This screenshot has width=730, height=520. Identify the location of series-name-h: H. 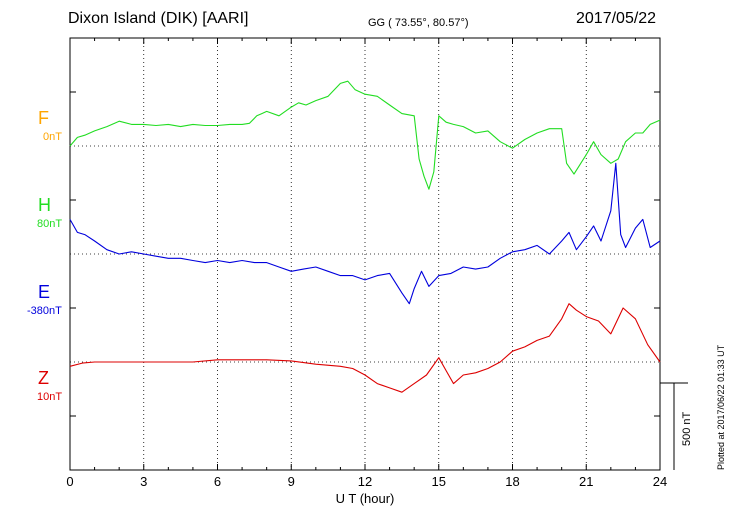
(44, 205).